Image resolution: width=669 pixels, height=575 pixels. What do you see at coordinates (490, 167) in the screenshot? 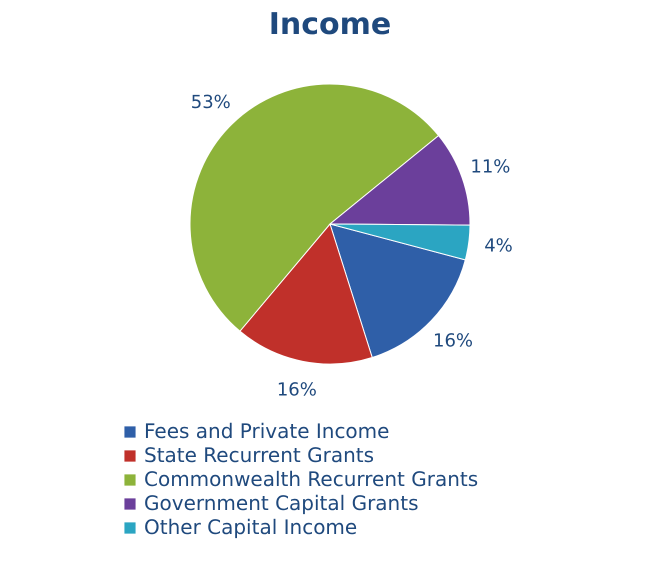
I see `data-label: 11%` at bounding box center [490, 167].